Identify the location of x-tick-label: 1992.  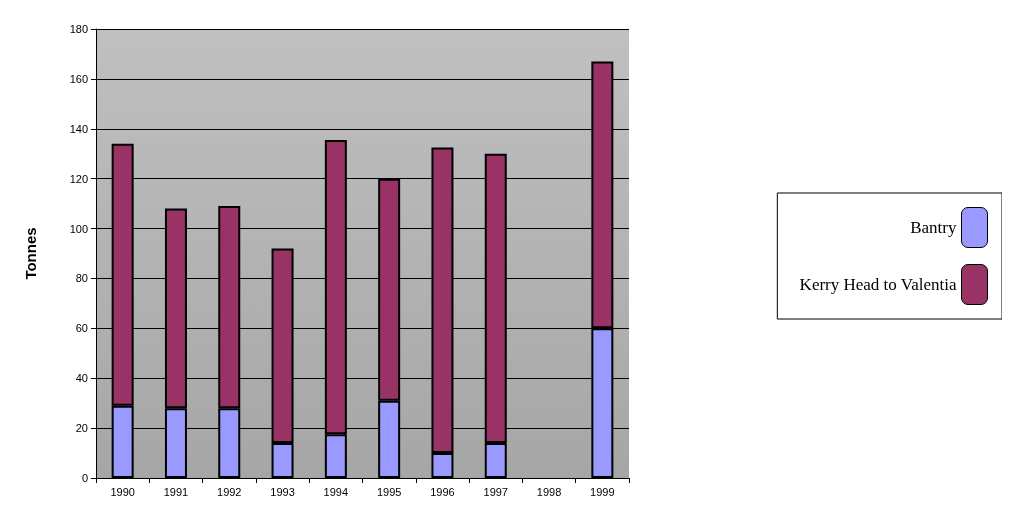
(229, 491).